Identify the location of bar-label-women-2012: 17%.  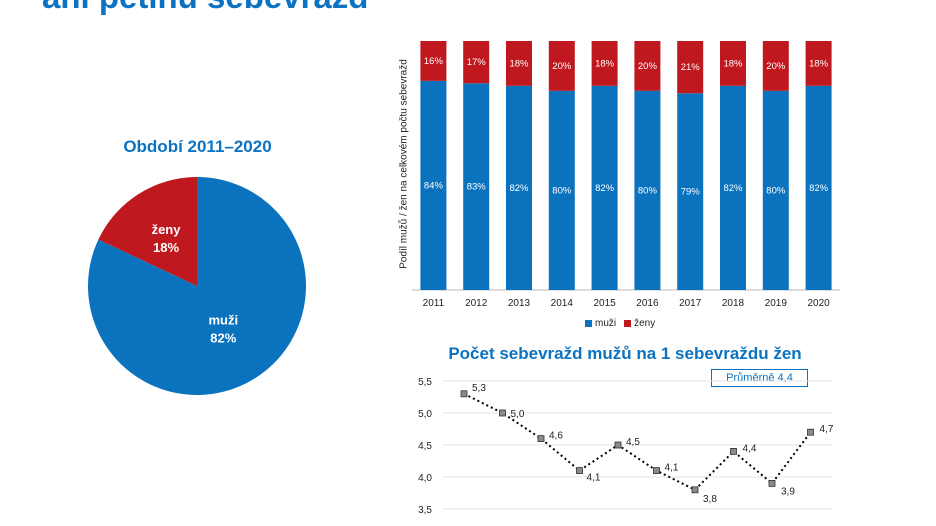
(477, 62).